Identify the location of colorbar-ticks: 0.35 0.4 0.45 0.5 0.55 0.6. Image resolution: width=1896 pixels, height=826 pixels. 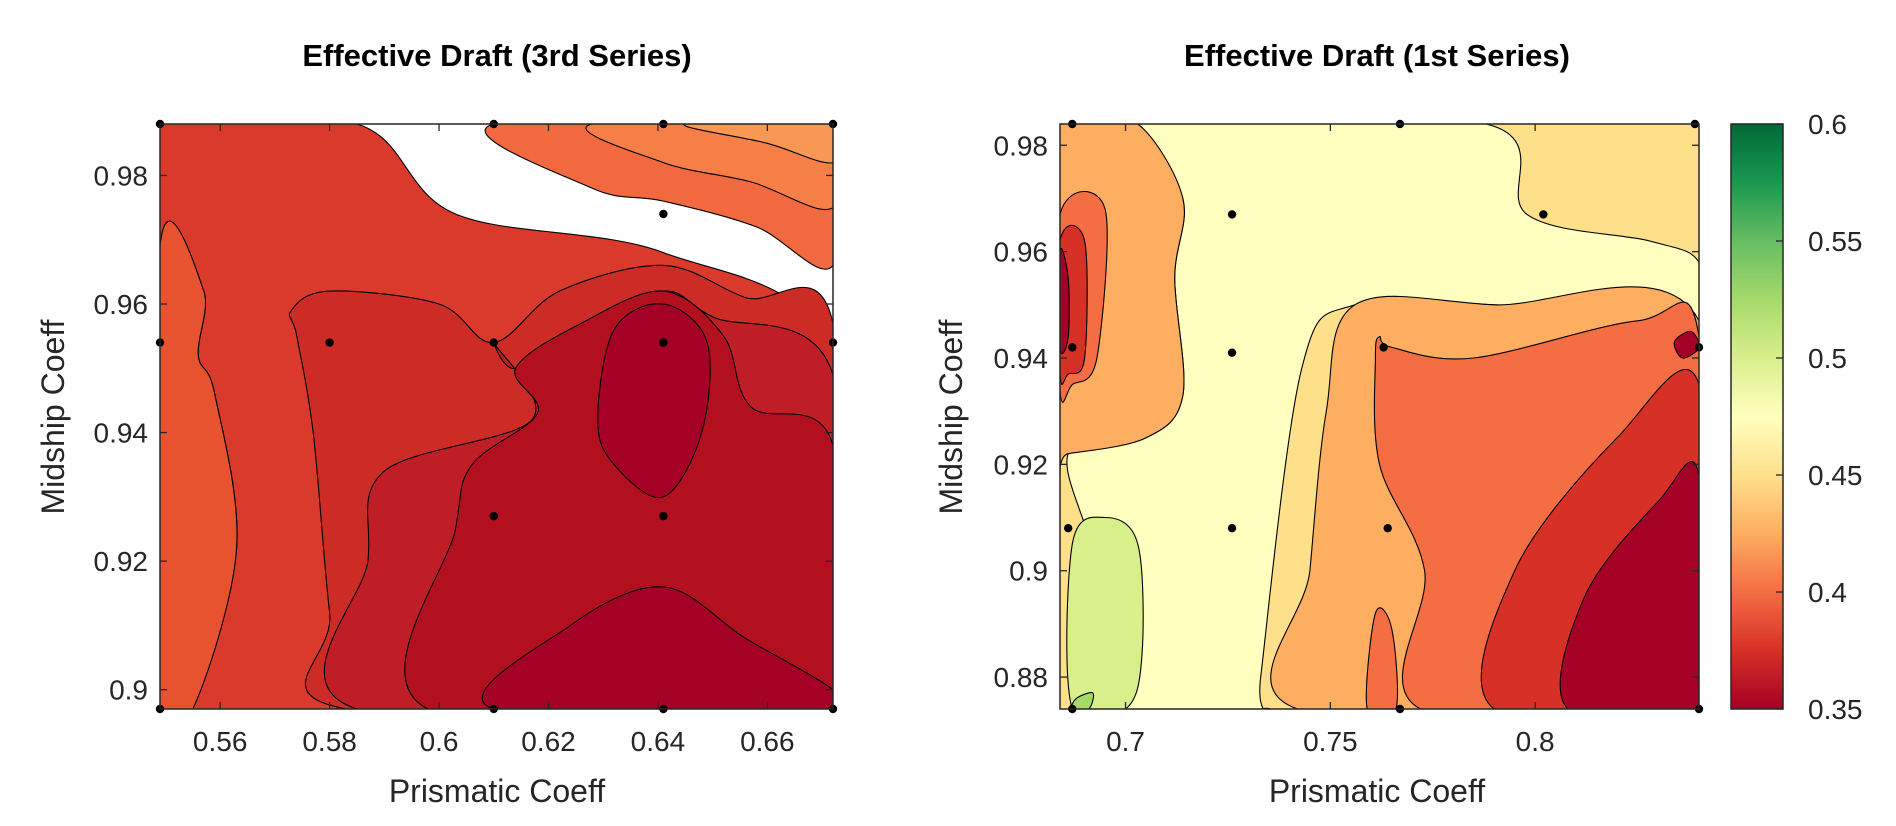
(1819, 417).